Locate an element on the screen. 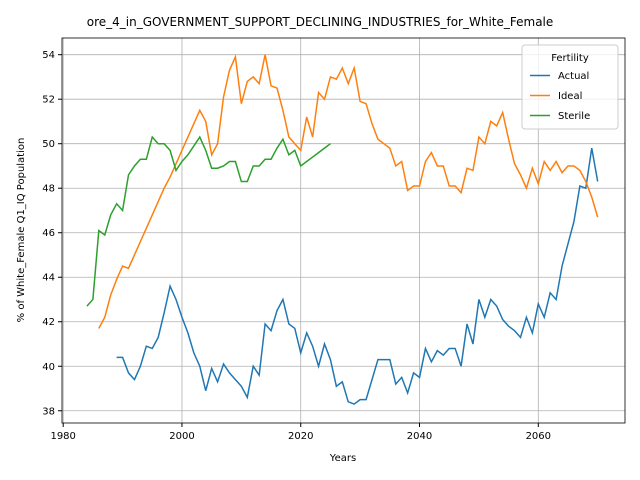 This screenshot has height=480, width=640. y-tick-label: 54 is located at coordinates (48, 55).